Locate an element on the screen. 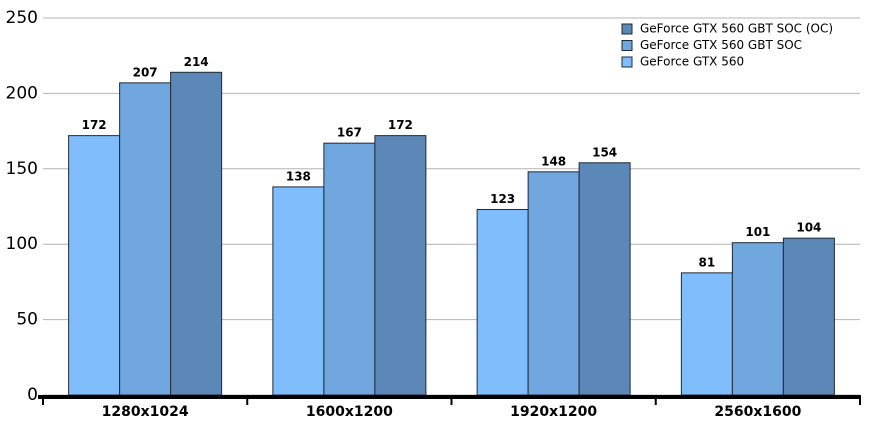 The width and height of the screenshot is (869, 427). legend-label: GeForce GTX 560 is located at coordinates (692, 62).